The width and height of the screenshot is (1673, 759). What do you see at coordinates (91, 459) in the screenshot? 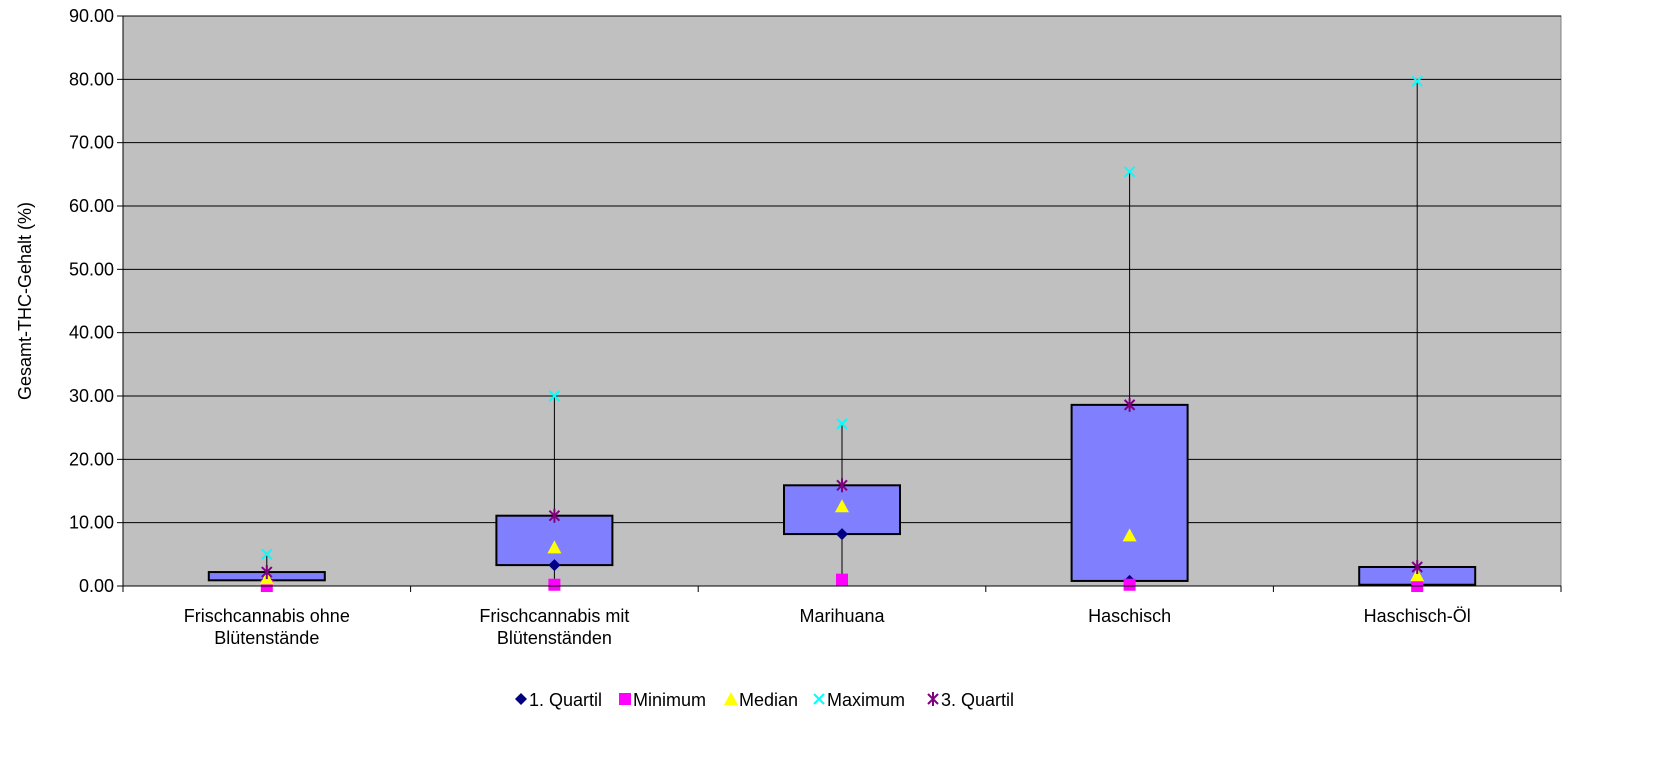
I see `y-tick-label: 20.00` at bounding box center [91, 459].